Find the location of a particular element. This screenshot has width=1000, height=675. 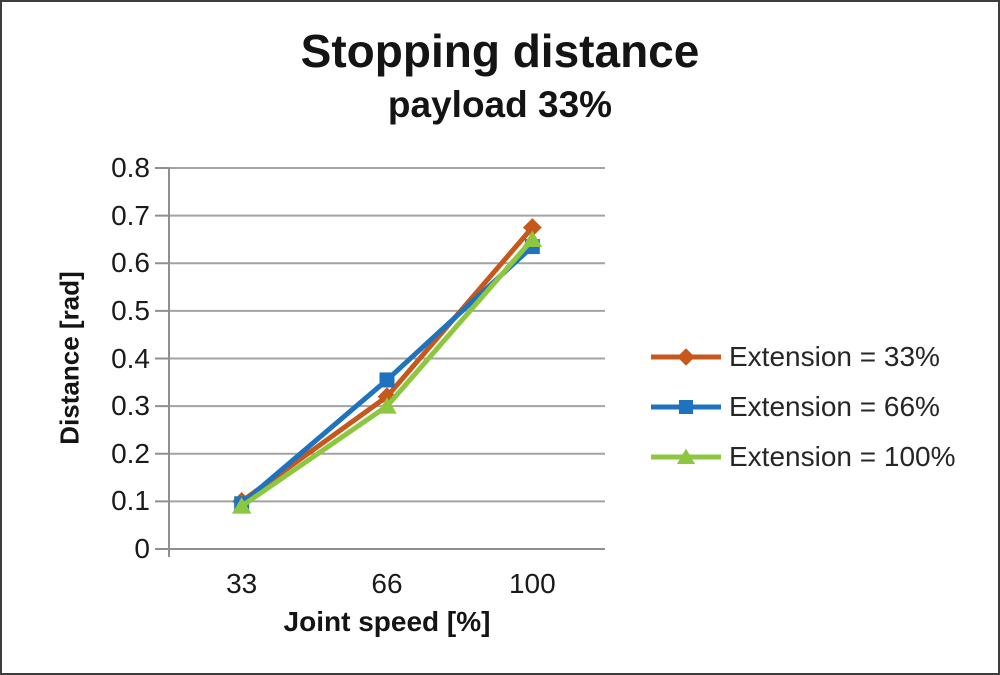

chart-title: Stopping distance is located at coordinates (500, 51).